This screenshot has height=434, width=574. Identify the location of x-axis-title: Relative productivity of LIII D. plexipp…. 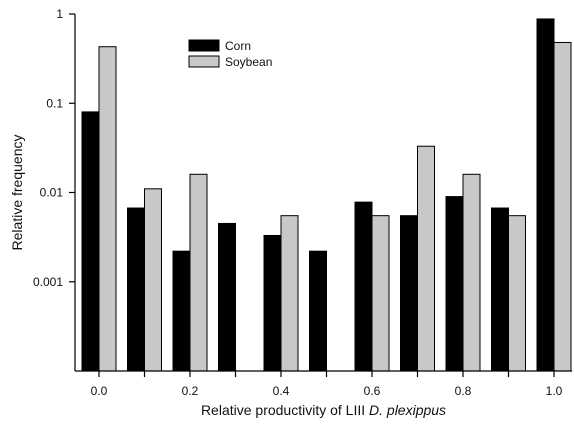
(323, 410).